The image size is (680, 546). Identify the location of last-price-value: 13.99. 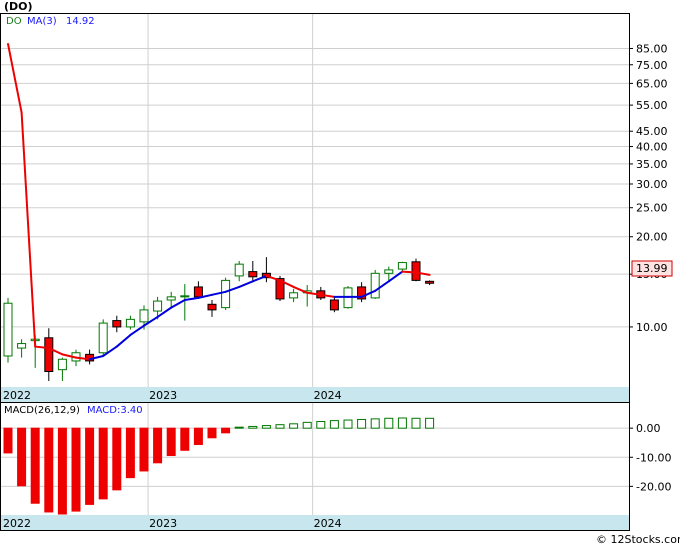
(652, 268).